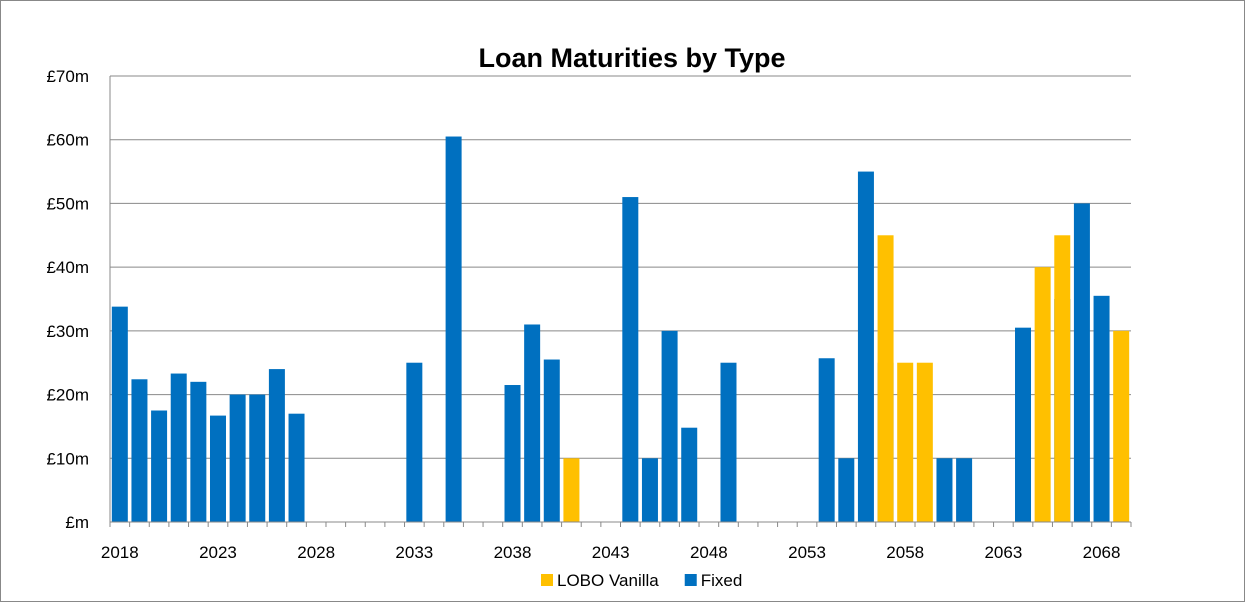 This screenshot has width=1245, height=602. I want to click on x-tick-label: 2053, so click(807, 552).